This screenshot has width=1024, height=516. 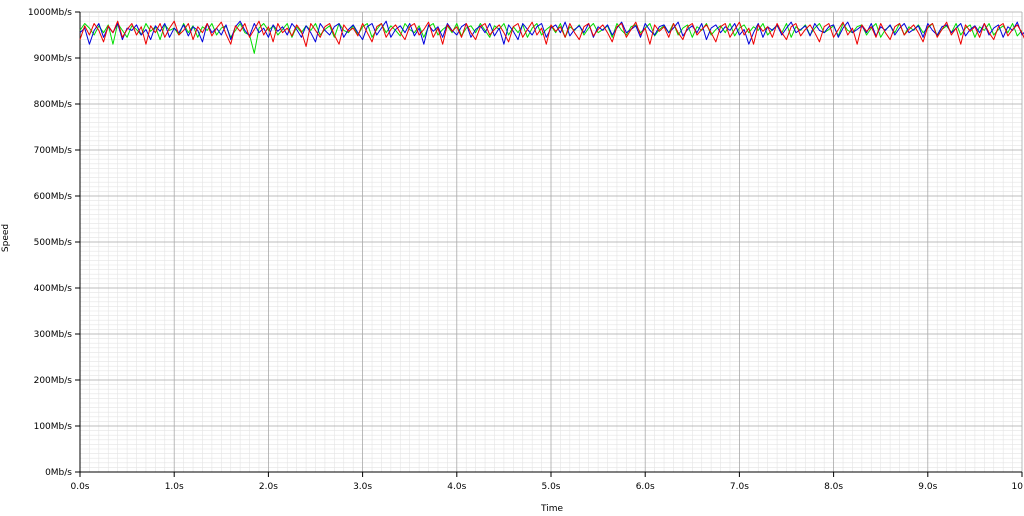 I want to click on x-tick-label: 0.0s, so click(x=79, y=487).